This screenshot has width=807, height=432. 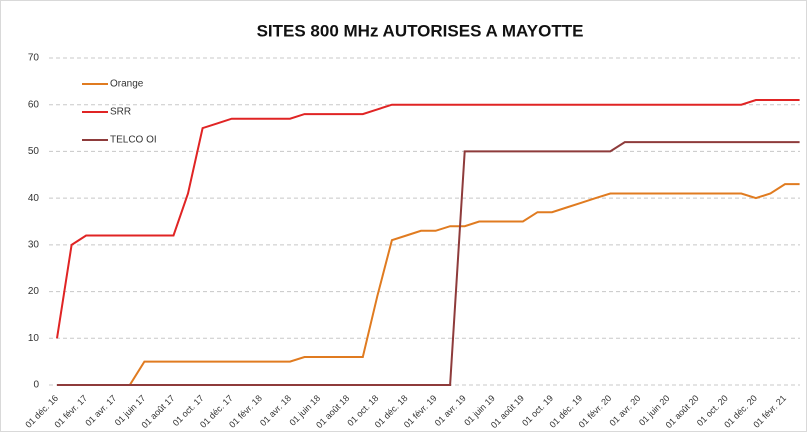 What do you see at coordinates (34, 58) in the screenshot?
I see `y-tick-label: 70` at bounding box center [34, 58].